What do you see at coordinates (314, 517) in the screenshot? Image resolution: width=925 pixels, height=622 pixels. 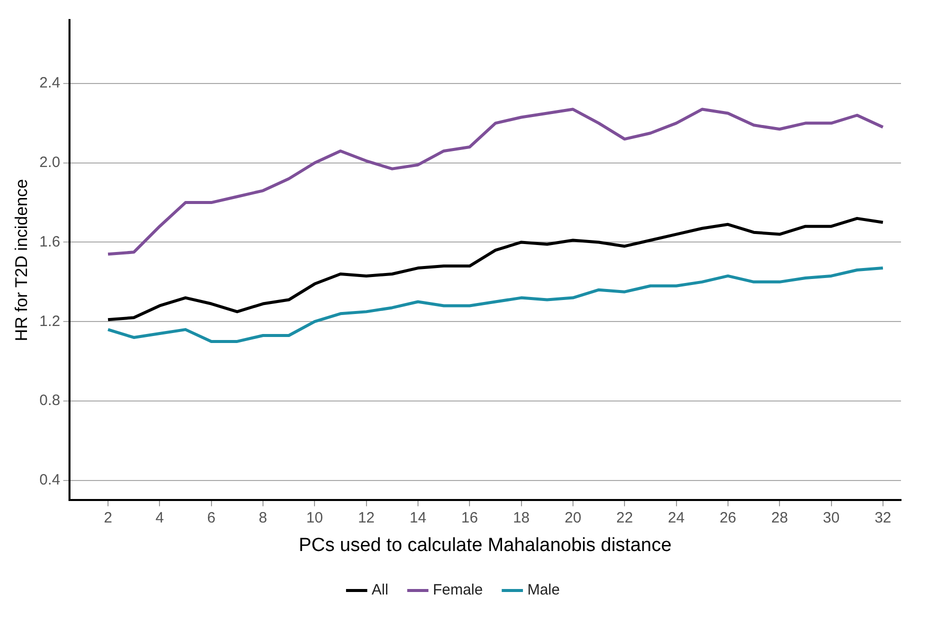 I see `x-tick-label: 10` at bounding box center [314, 517].